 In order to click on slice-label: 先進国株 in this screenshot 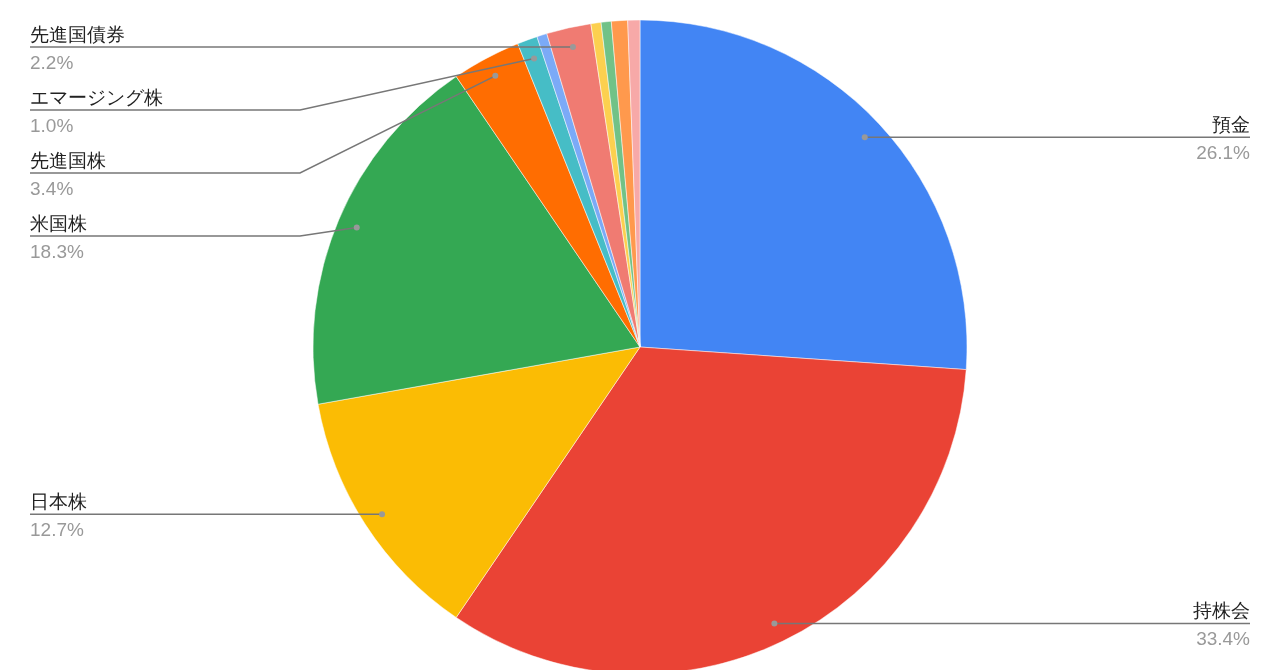, I will do `click(68, 161)`.